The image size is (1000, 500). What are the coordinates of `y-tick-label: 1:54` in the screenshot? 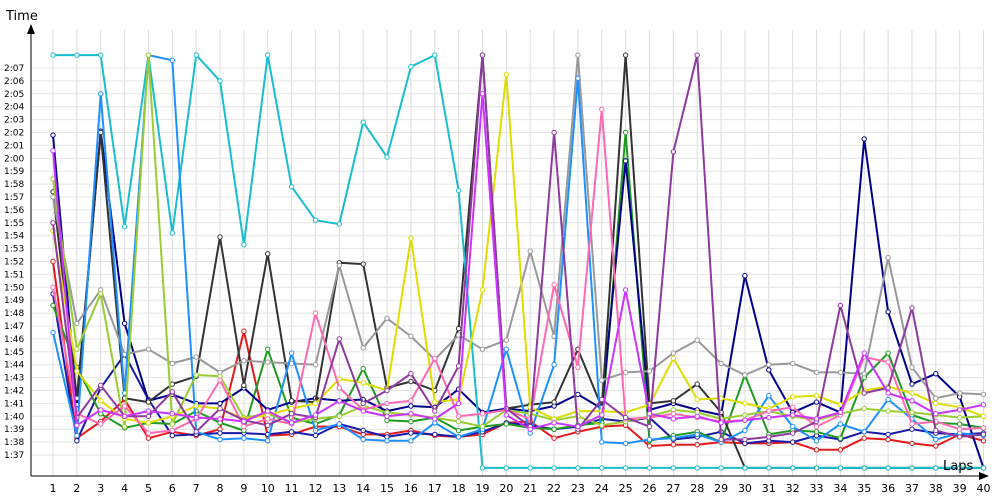 It's located at (14, 237).